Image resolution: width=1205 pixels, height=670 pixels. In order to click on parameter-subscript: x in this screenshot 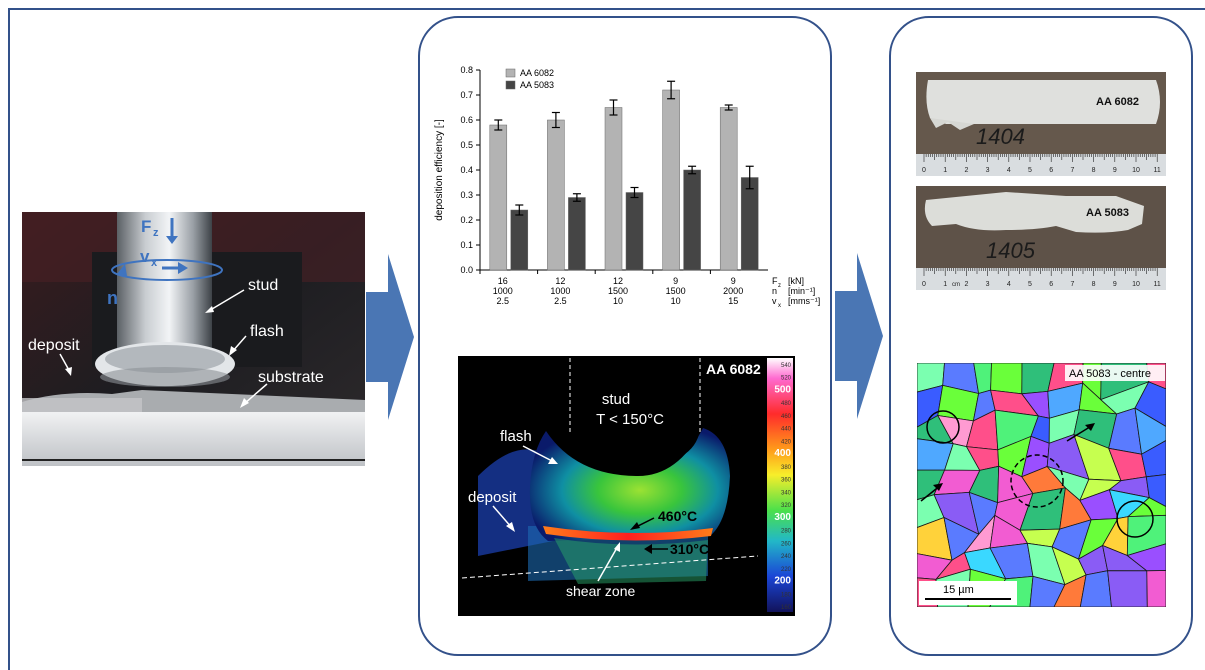, I will do `click(779, 306)`.